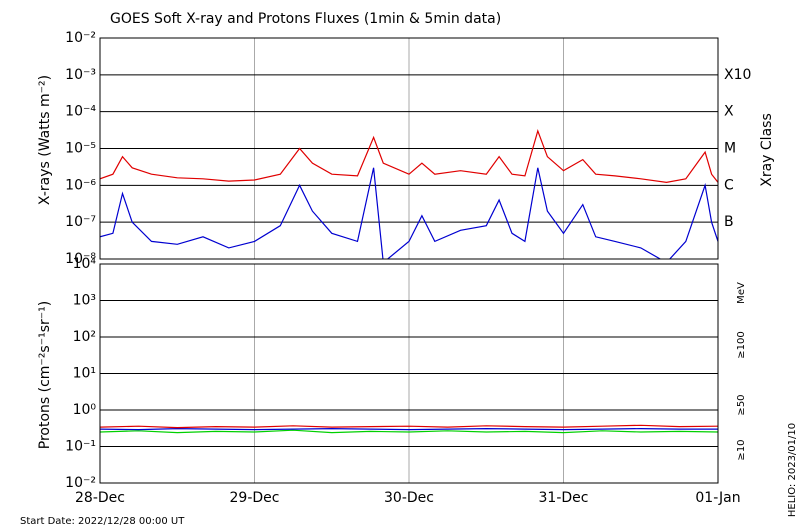 Image resolution: width=800 pixels, height=530 pixels. What do you see at coordinates (255, 498) in the screenshot?
I see `x-tick-label: 29-Dec` at bounding box center [255, 498].